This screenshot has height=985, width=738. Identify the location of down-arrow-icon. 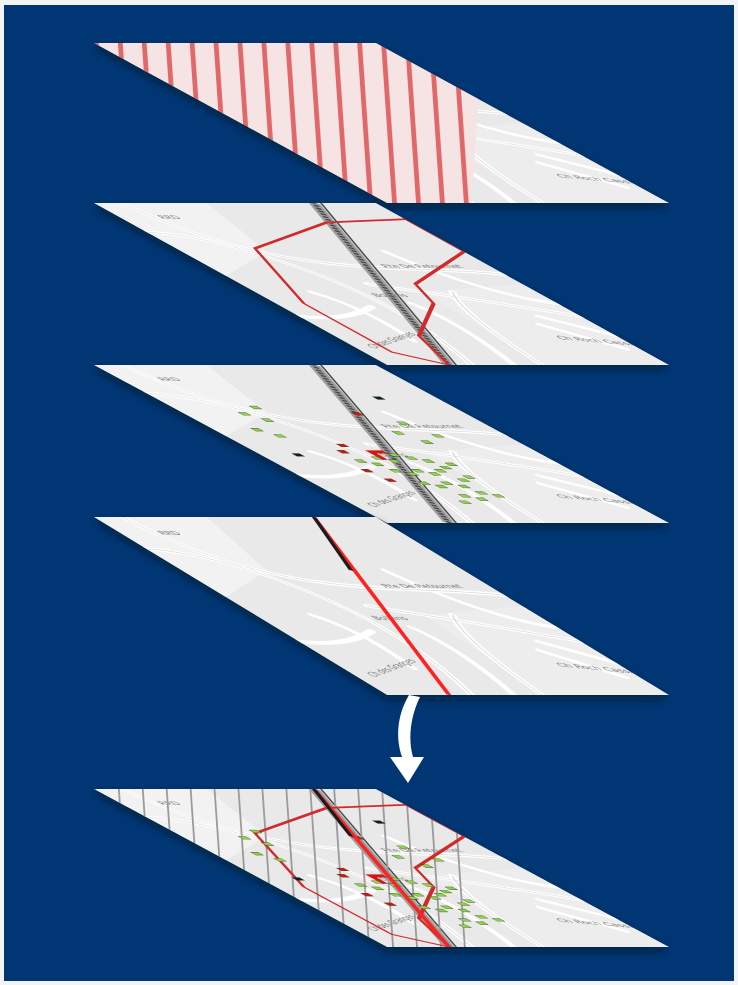
(407, 739).